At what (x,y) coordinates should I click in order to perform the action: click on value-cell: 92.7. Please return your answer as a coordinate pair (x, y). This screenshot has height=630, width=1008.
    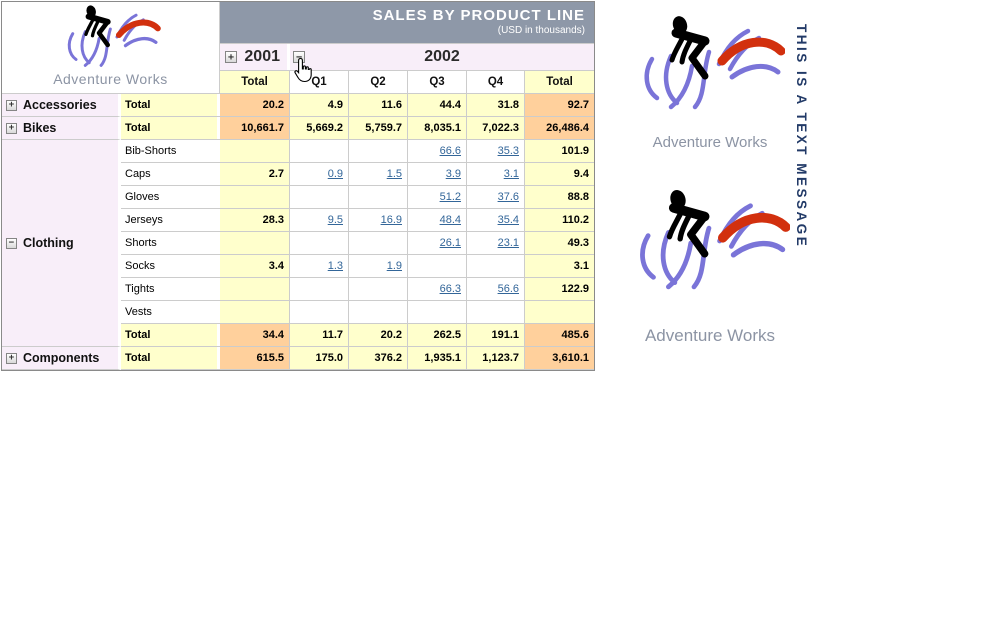
    Looking at the image, I should click on (559, 105).